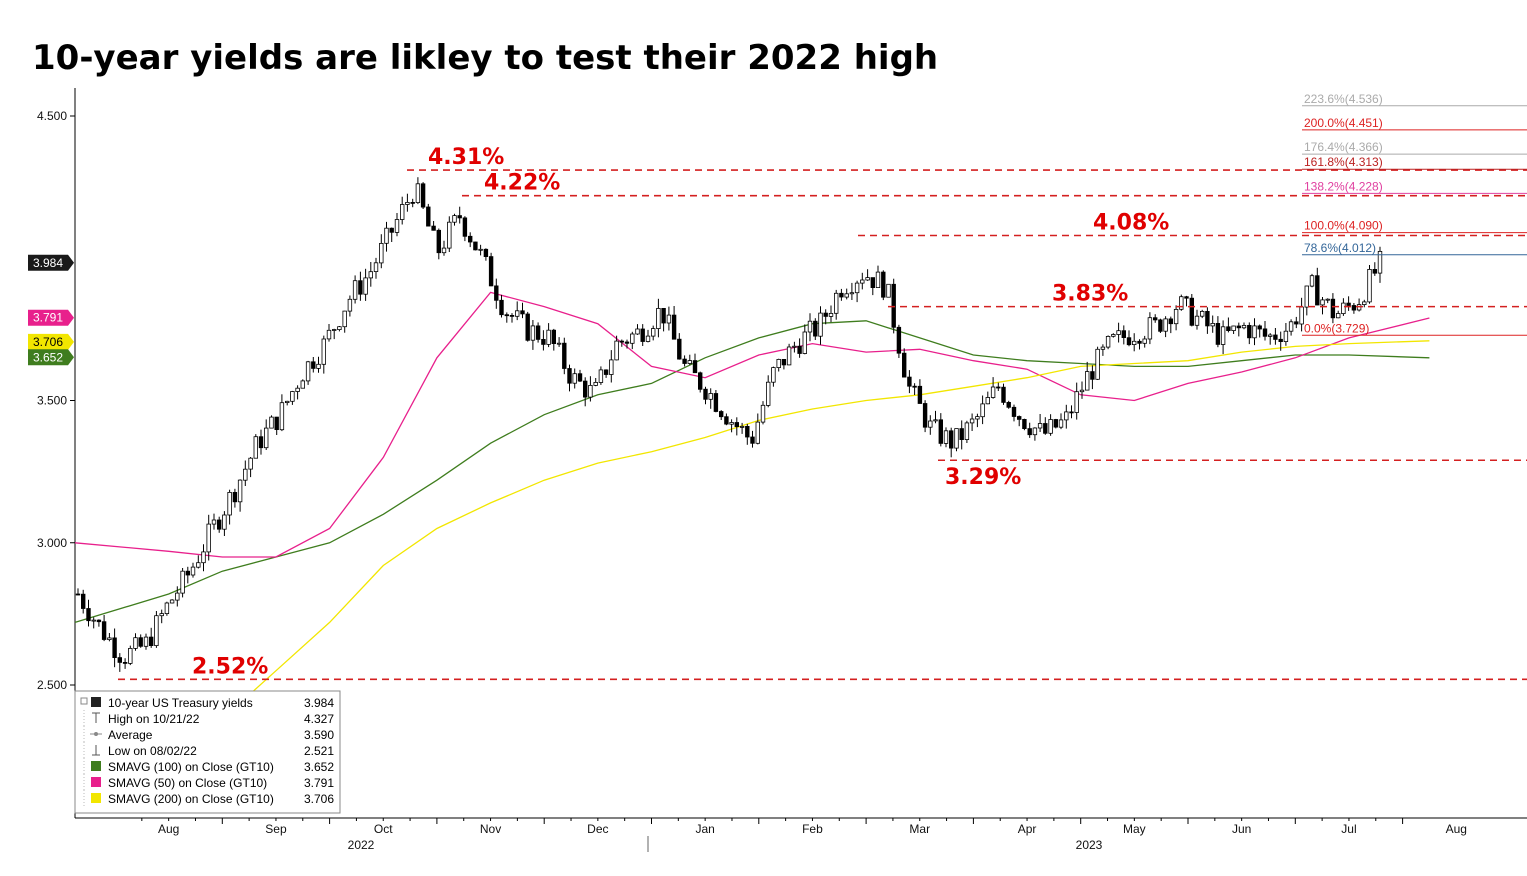 The image size is (1527, 876). I want to click on fib-label: 200.0%(4.451), so click(1343, 123).